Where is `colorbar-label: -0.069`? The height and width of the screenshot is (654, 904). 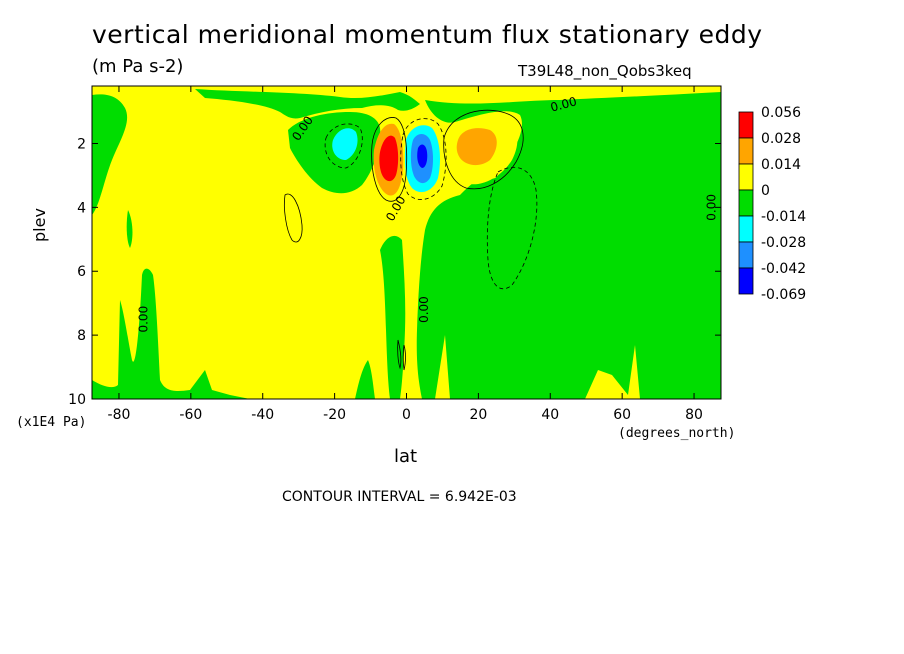
colorbar-label: -0.069 is located at coordinates (783, 295).